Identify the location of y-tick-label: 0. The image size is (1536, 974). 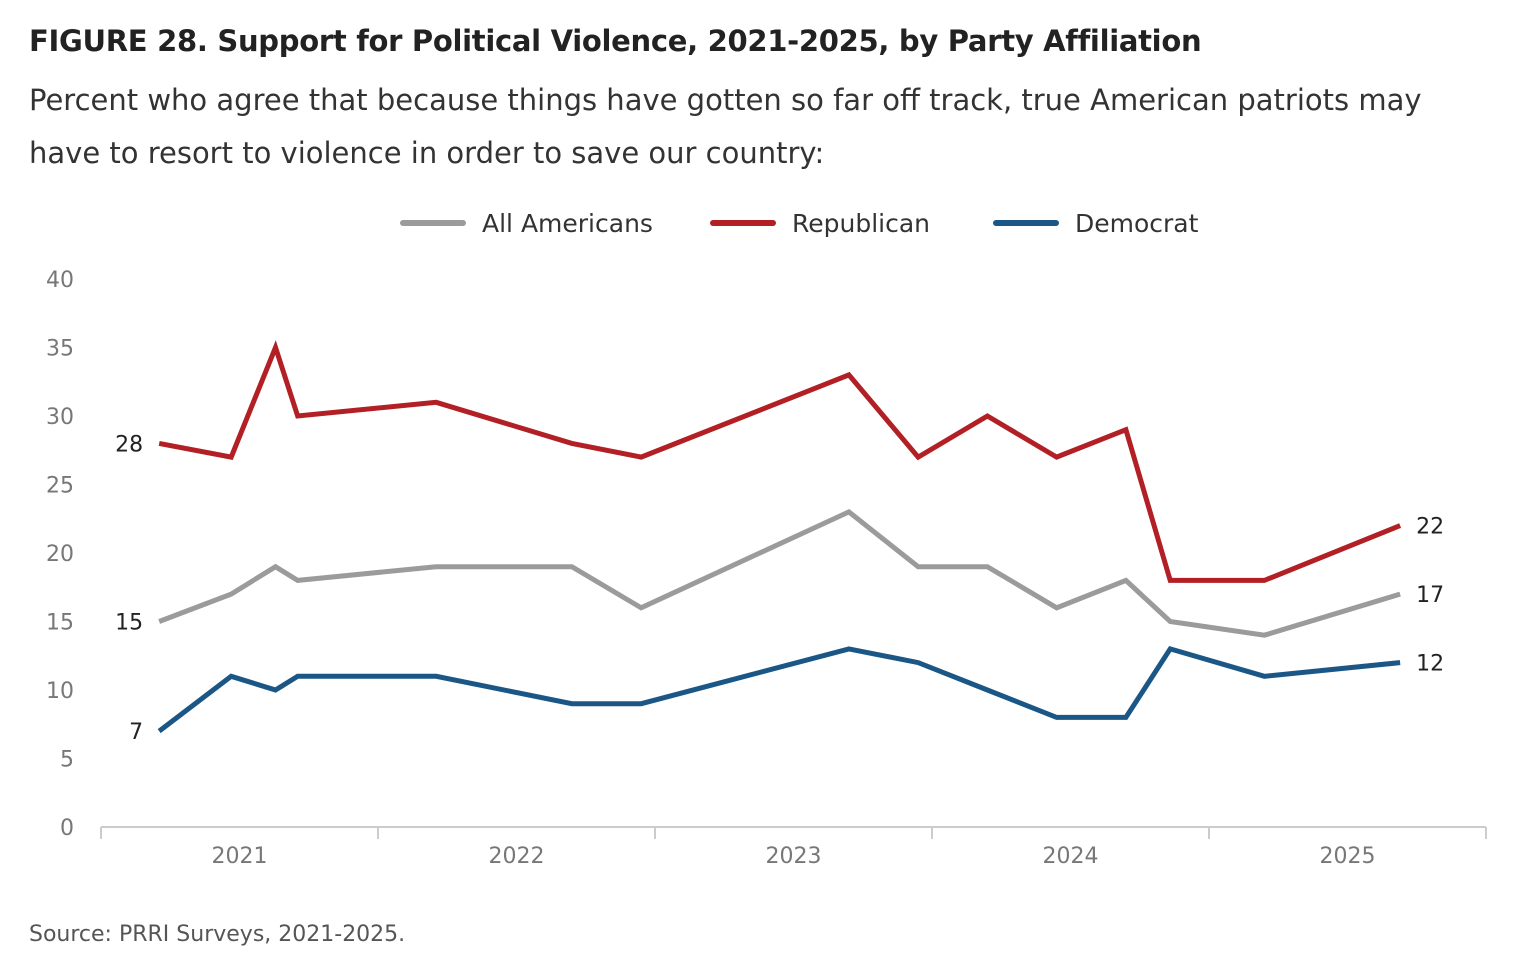
(67, 828).